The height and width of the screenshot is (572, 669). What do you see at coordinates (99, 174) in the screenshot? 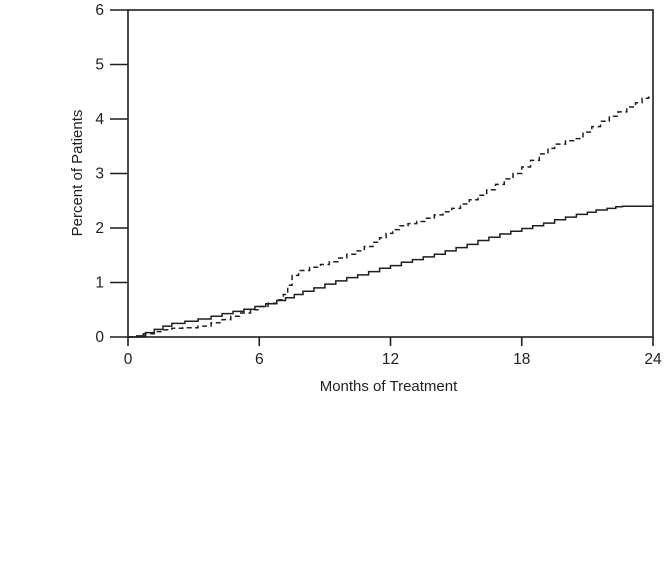
I see `y-tick-label: 3` at bounding box center [99, 174].